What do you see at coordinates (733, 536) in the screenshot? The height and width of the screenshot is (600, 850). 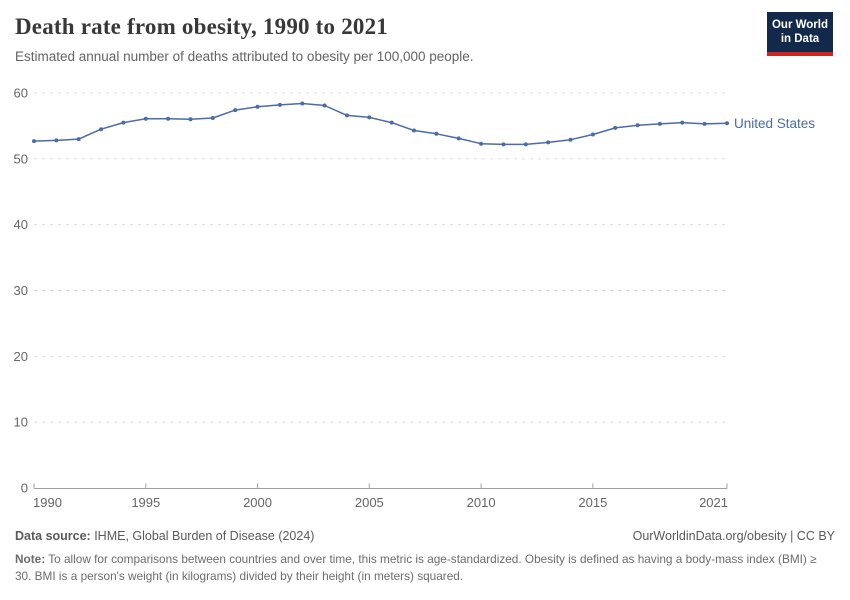 I see `owid-license-link: OurWorldinData.org/obesity | CC BY` at bounding box center [733, 536].